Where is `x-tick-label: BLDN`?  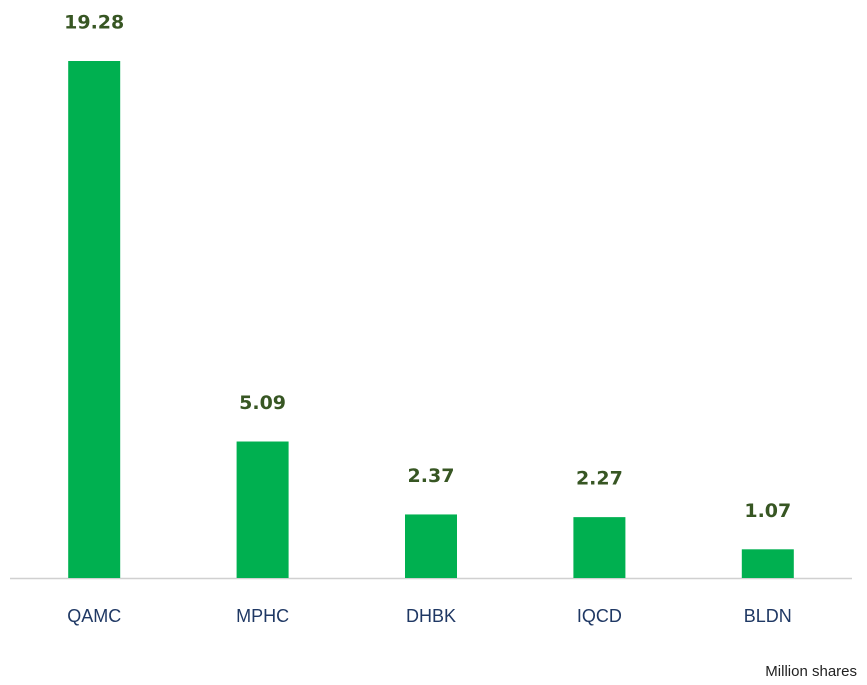 x-tick-label: BLDN is located at coordinates (768, 616).